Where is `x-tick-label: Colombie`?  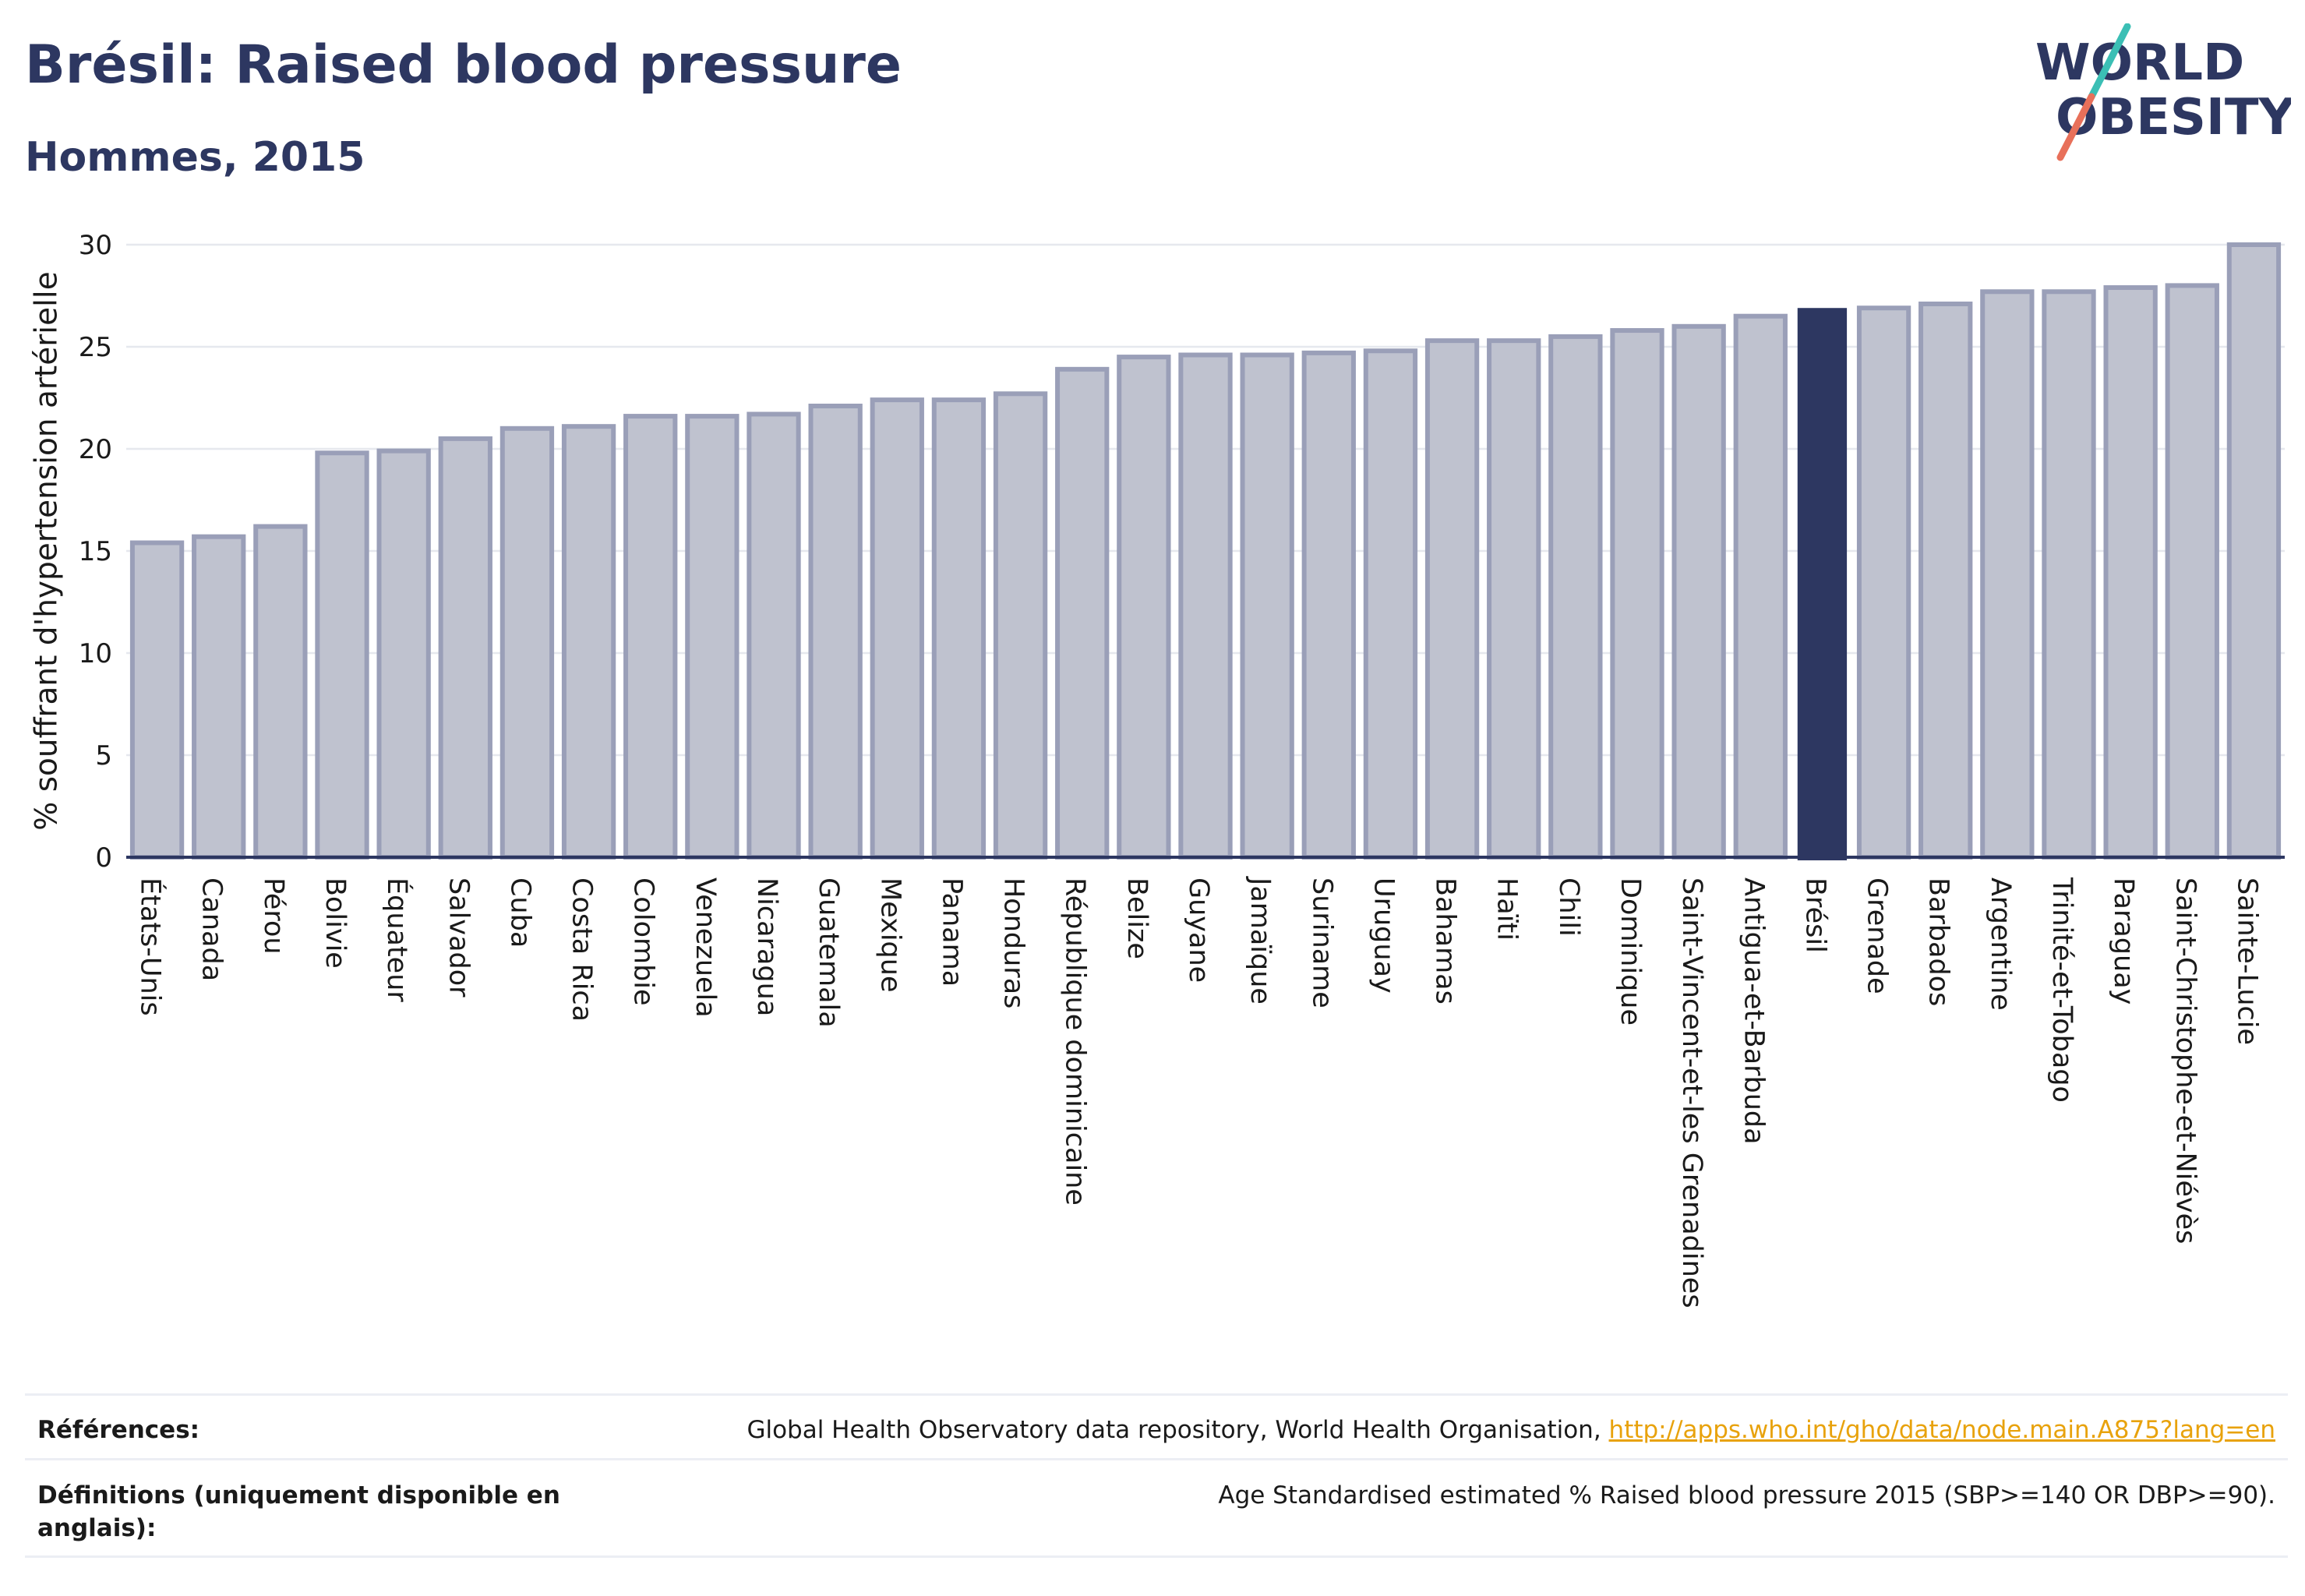 x-tick-label: Colombie is located at coordinates (643, 941).